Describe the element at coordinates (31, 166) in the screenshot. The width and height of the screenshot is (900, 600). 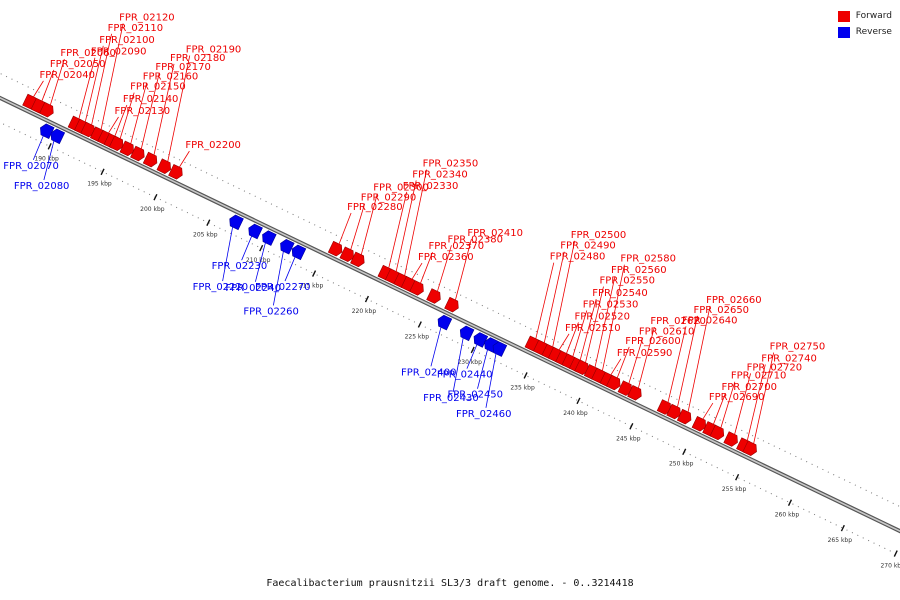
I see `gene-label-FPR_02070: FPR_02070` at that location.